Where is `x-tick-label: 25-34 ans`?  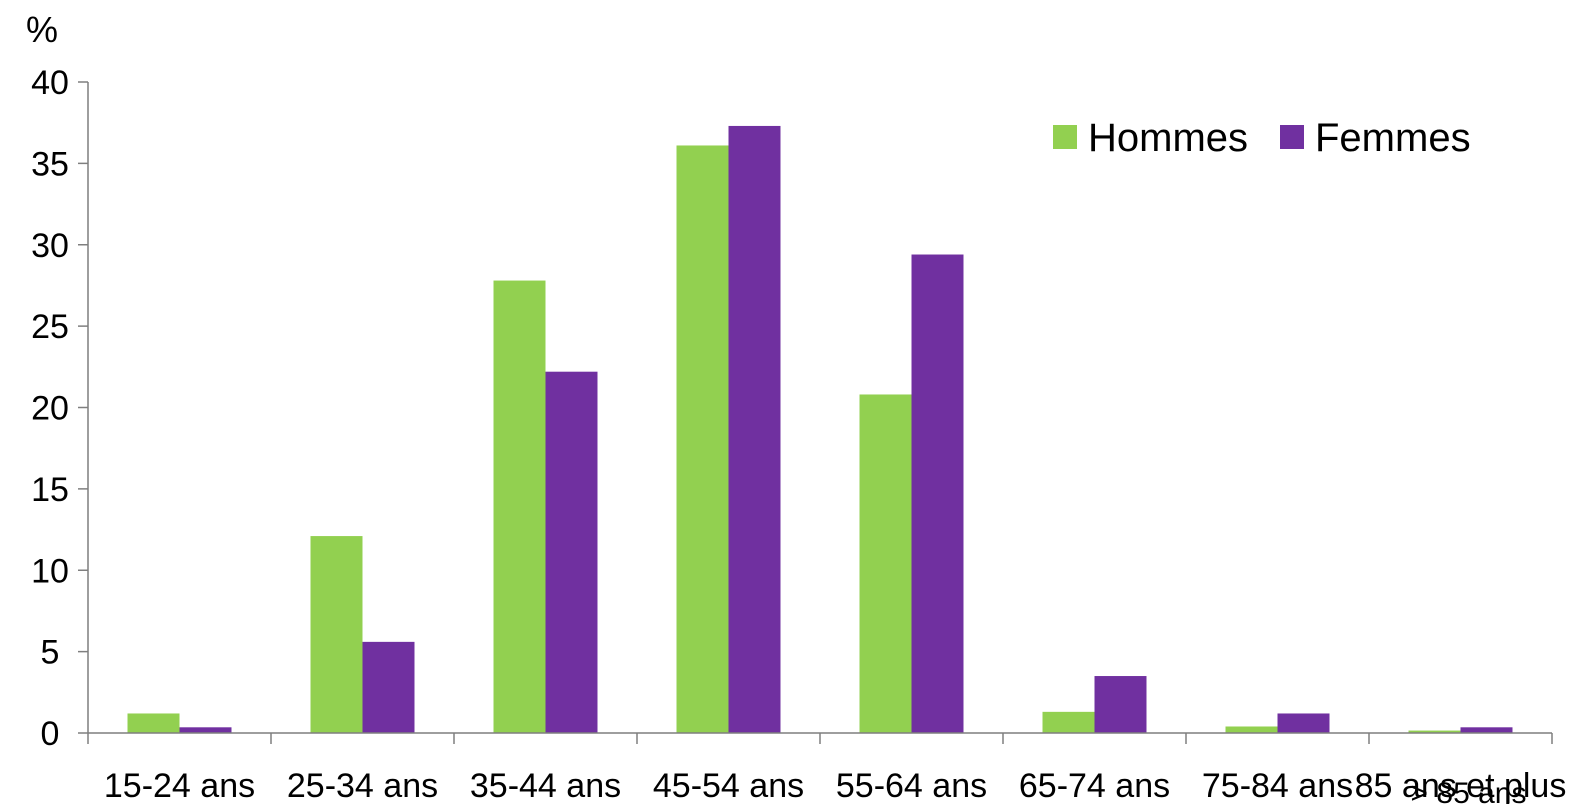
x-tick-label: 25-34 ans is located at coordinates (362, 786).